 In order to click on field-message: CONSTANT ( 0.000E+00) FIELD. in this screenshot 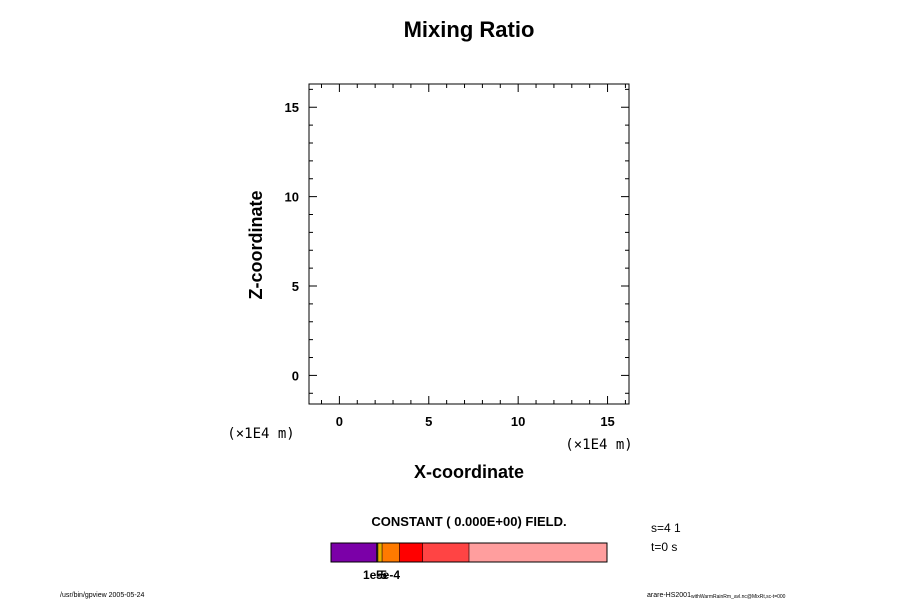, I will do `click(468, 521)`.